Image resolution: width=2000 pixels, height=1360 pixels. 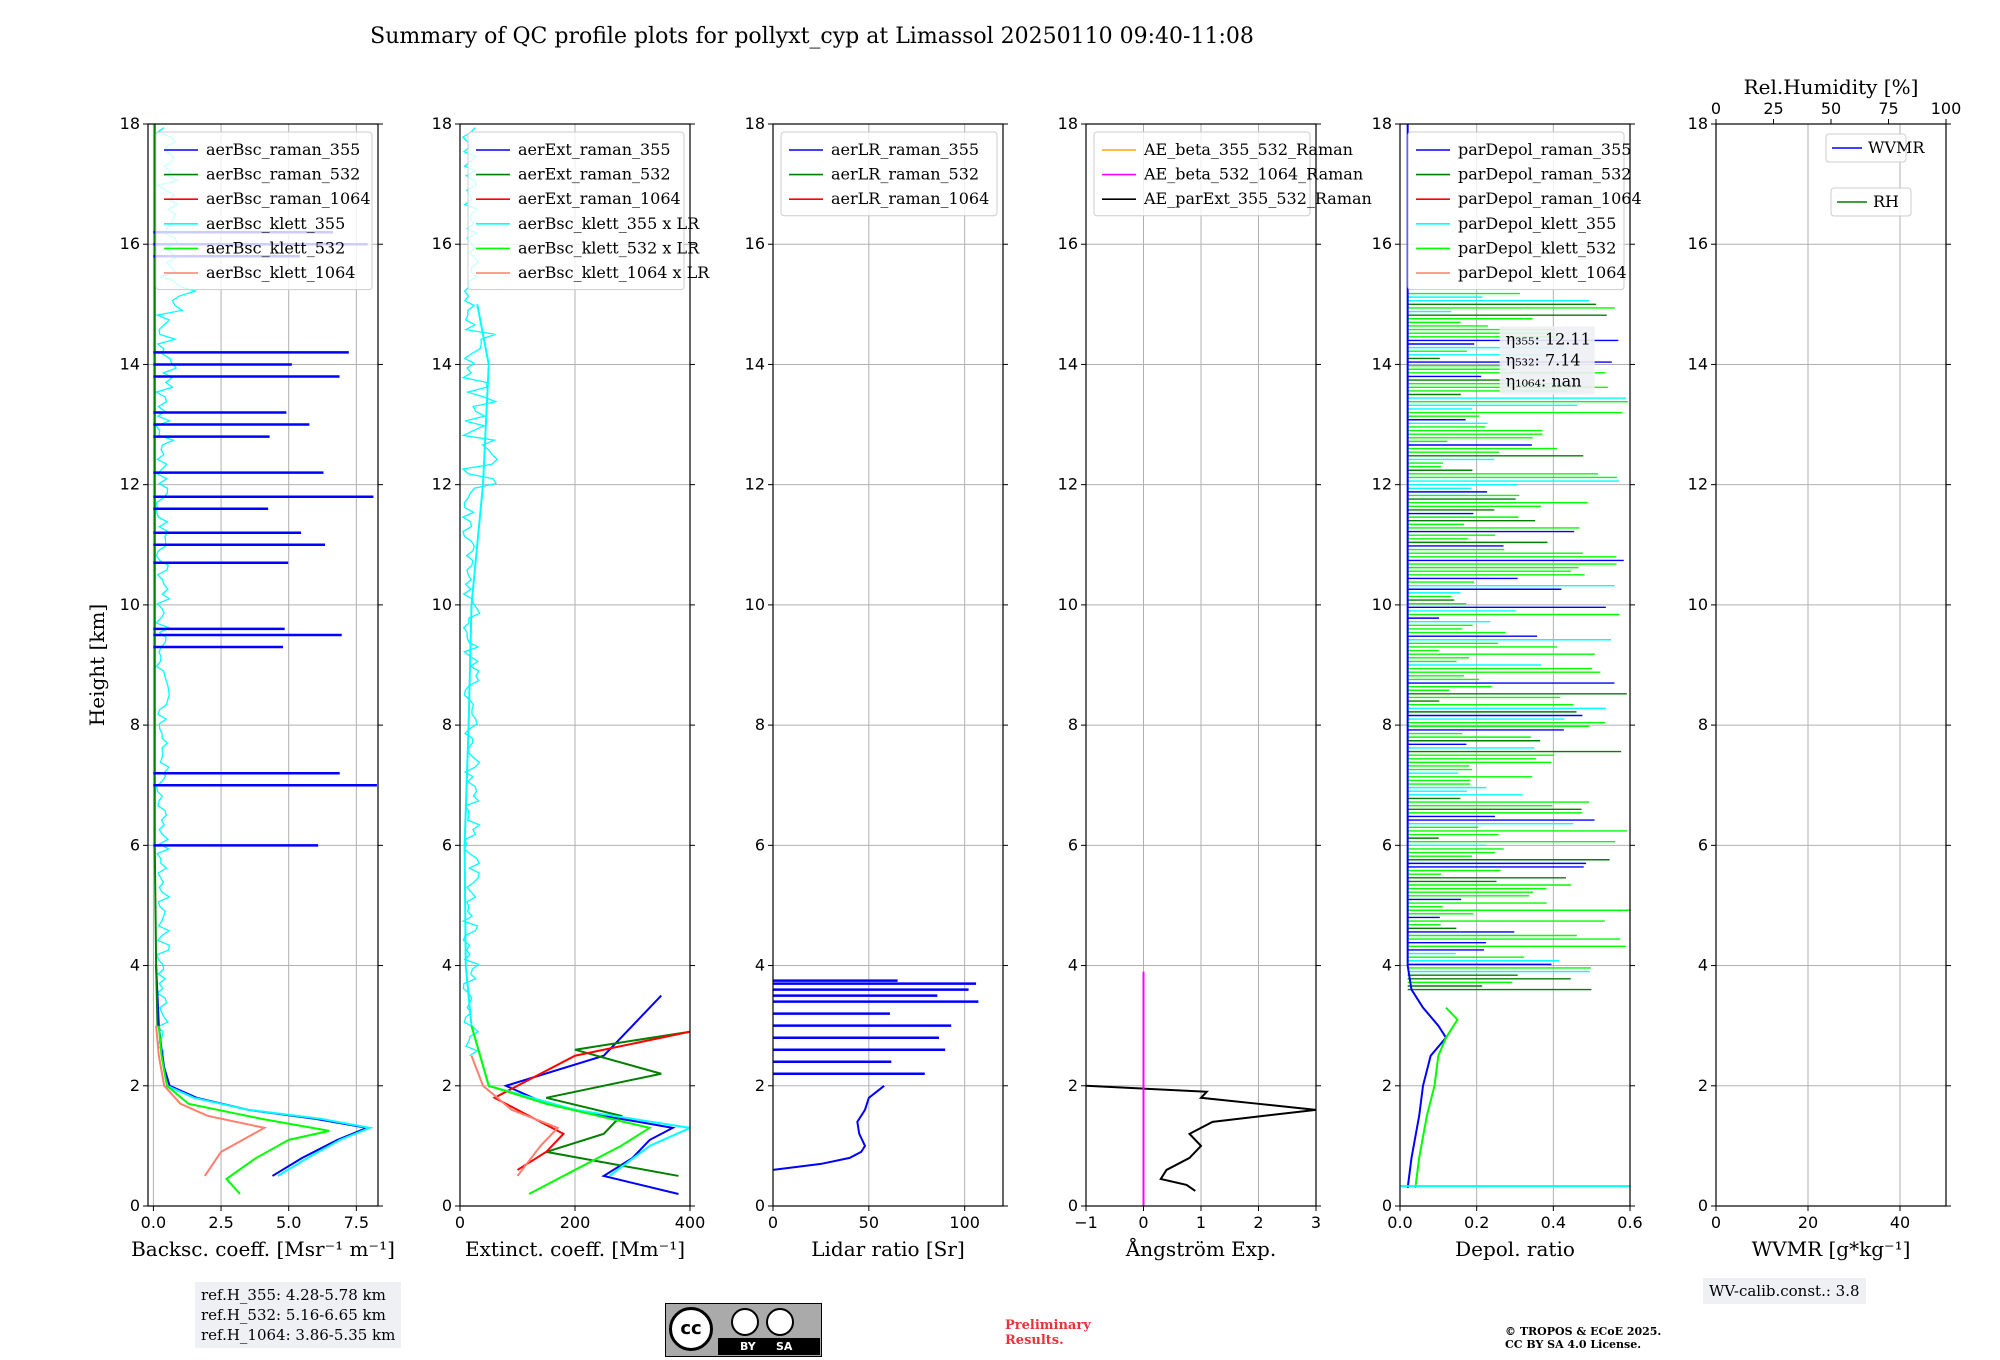 I want to click on series-line-aerbsc-klett-532-x-lr, so click(x=561, y=1110).